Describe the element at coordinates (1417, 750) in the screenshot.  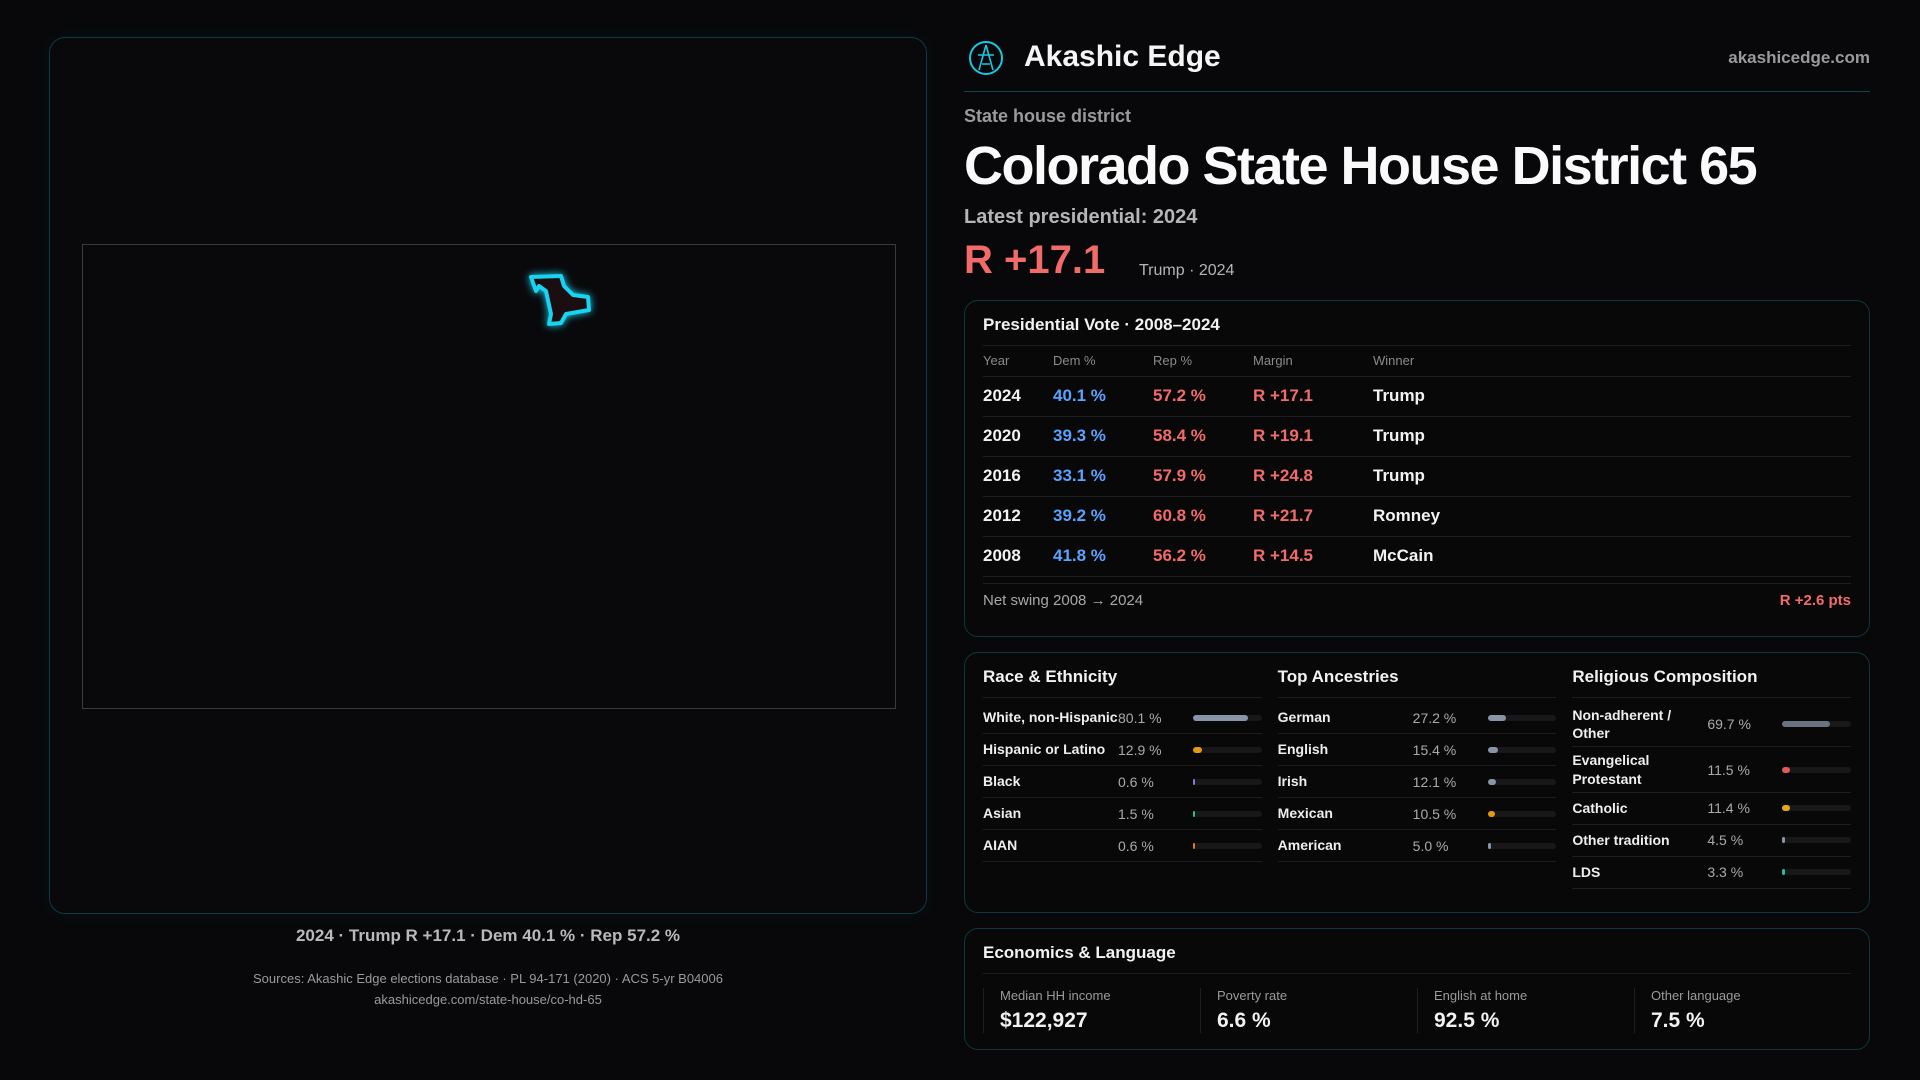
I see `list-item: English 15.4 %` at that location.